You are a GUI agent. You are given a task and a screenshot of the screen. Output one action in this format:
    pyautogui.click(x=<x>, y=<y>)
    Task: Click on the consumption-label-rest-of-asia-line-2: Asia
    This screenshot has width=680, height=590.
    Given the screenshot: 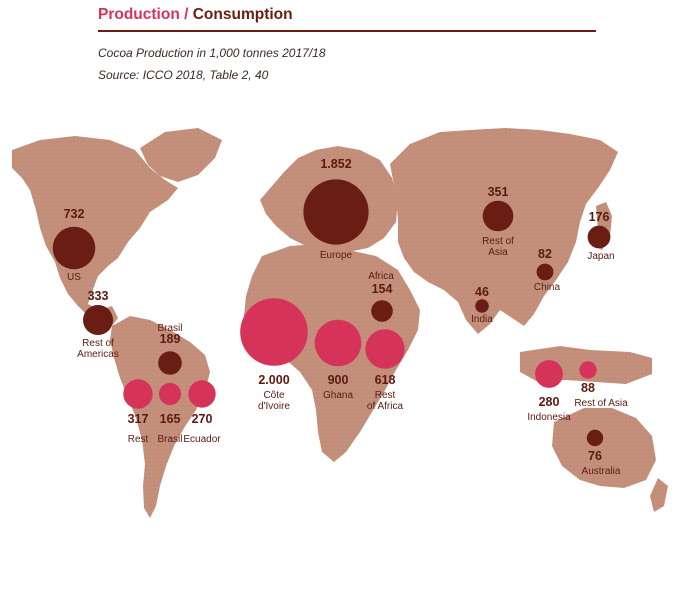 What is the action you would take?
    pyautogui.click(x=498, y=252)
    